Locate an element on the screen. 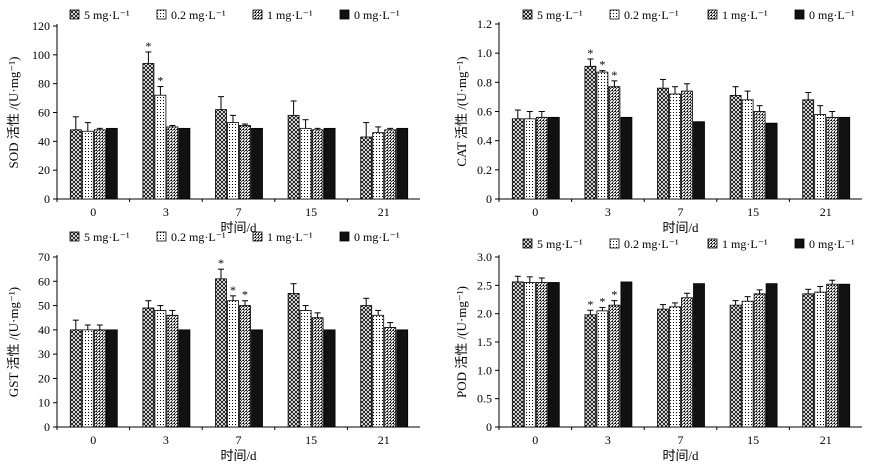  legend-label: 0.2 mg·L⁻¹ is located at coordinates (198, 15).